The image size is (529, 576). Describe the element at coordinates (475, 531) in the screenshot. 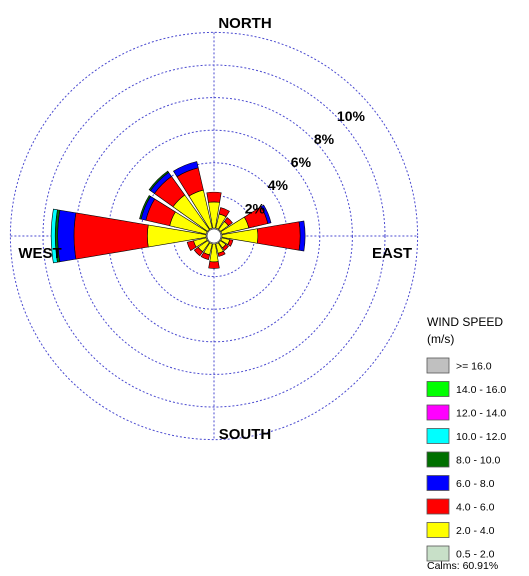

I see `legend-label-7: 2.0 - 4.0` at that location.